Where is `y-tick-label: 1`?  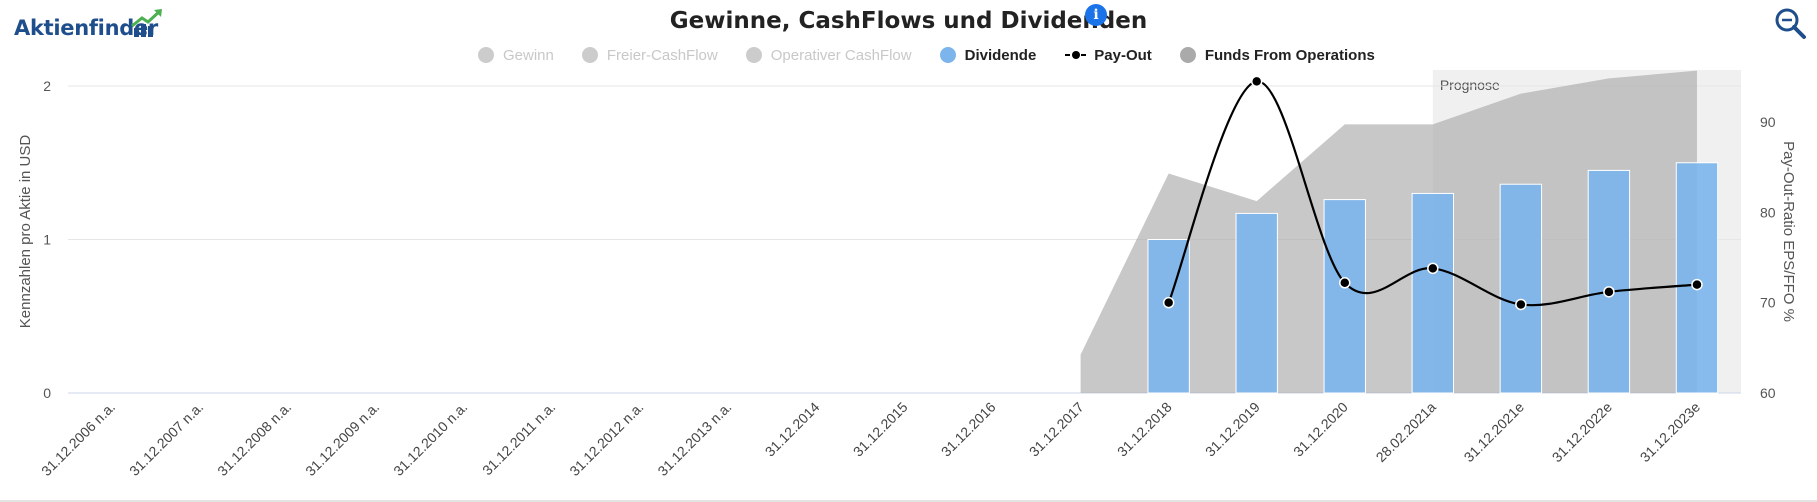
y-tick-label: 1 is located at coordinates (47, 240).